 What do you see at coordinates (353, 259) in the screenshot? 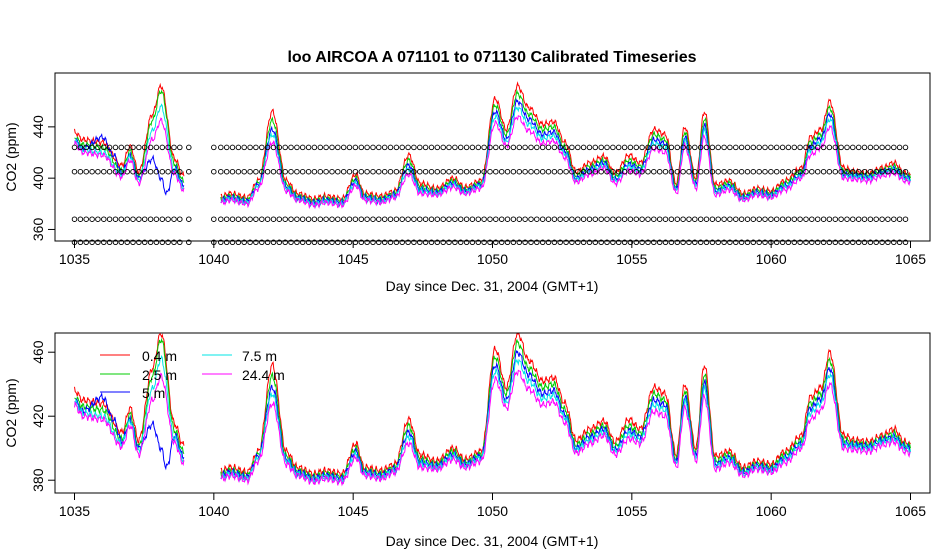
I see `top-x-tick-label-2: 1045` at bounding box center [353, 259].